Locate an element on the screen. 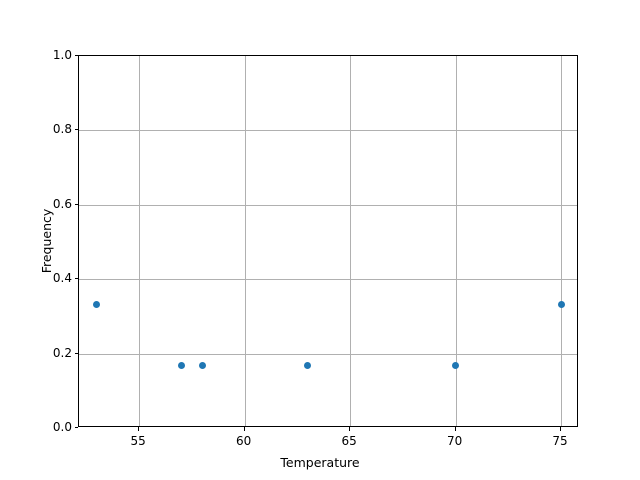 The height and width of the screenshot is (480, 640). y-axis-label: Frequency is located at coordinates (46, 241).